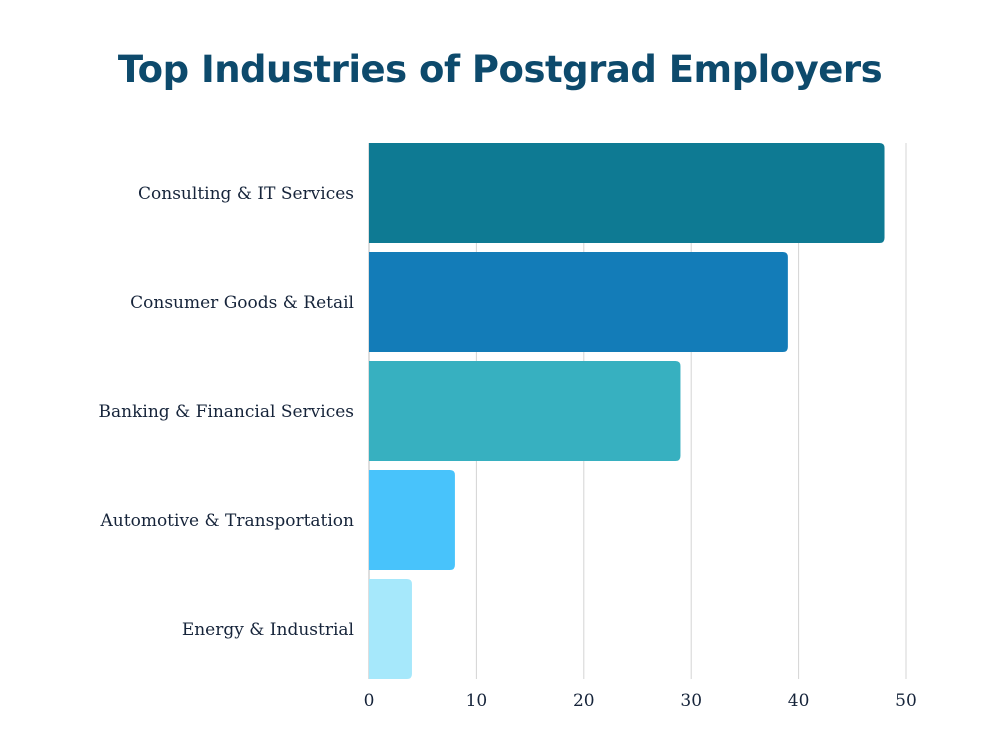 The width and height of the screenshot is (1000, 750). What do you see at coordinates (584, 701) in the screenshot?
I see `x-tick-label: 20` at bounding box center [584, 701].